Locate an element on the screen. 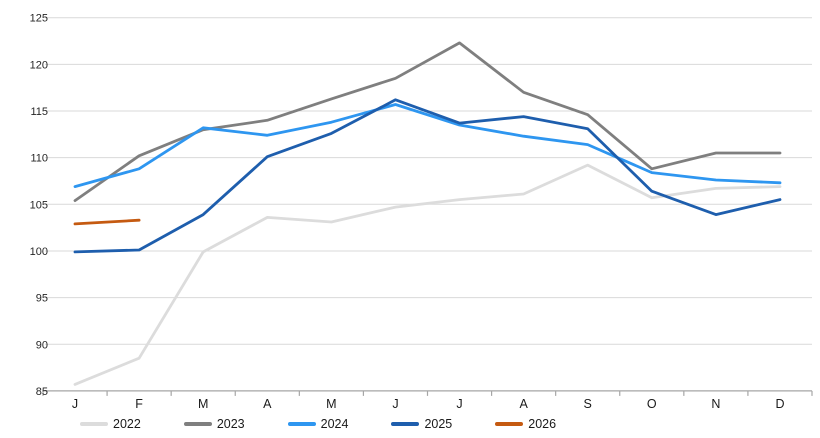 The image size is (820, 438). legend-label: 2025 is located at coordinates (438, 423).